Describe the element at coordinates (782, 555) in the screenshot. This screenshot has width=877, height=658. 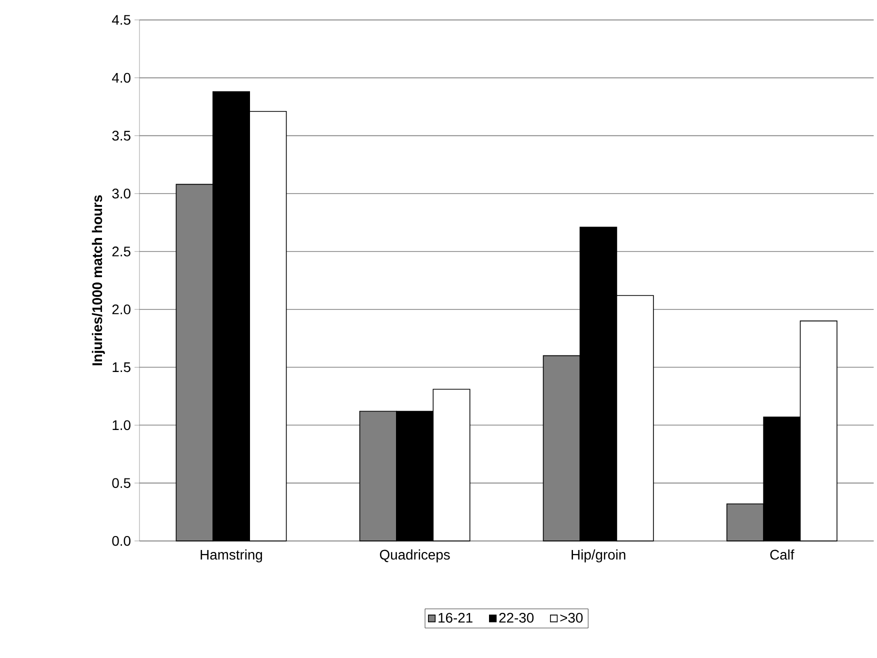
I see `x-tick-label: Calf` at that location.